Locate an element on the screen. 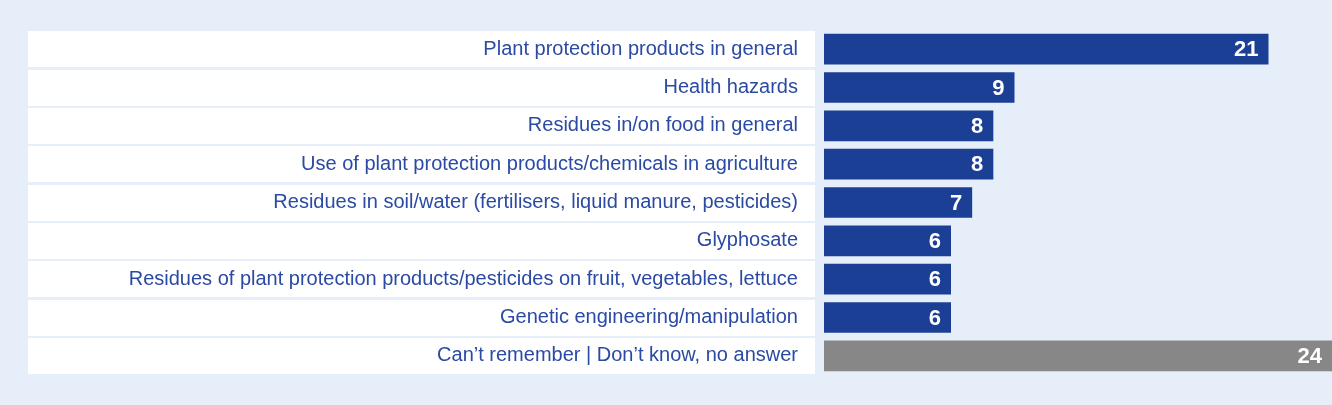 The width and height of the screenshot is (1332, 405). y-tick-label: Health hazards is located at coordinates (730, 86).